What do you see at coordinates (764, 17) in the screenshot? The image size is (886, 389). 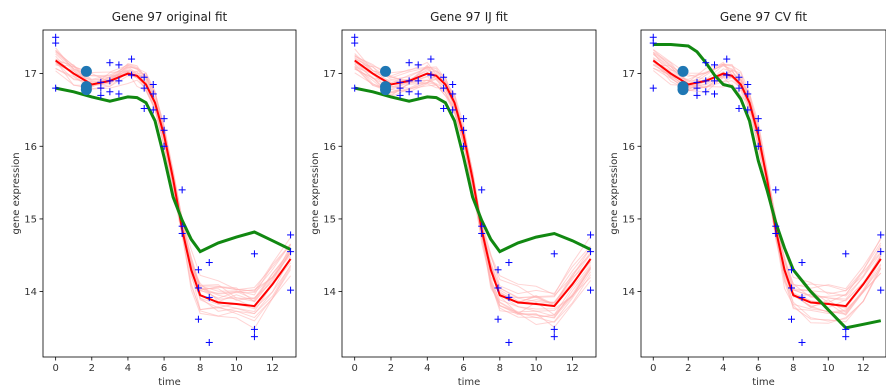 I see `subplot-title: Gene 97 CV fit` at bounding box center [764, 17].